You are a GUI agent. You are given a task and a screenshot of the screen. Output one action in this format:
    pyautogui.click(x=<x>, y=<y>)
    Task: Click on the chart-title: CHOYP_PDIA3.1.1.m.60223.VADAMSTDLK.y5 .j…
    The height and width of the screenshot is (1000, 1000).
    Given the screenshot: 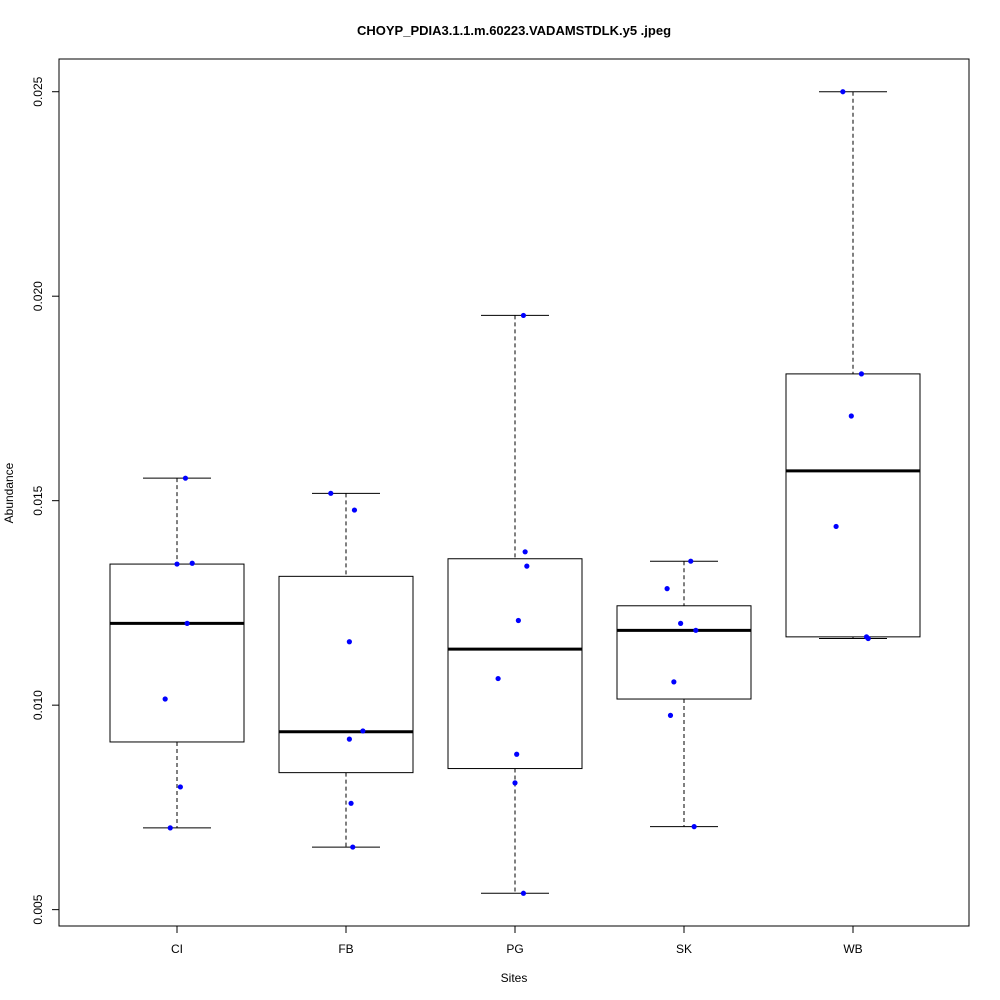 What is the action you would take?
    pyautogui.click(x=514, y=30)
    